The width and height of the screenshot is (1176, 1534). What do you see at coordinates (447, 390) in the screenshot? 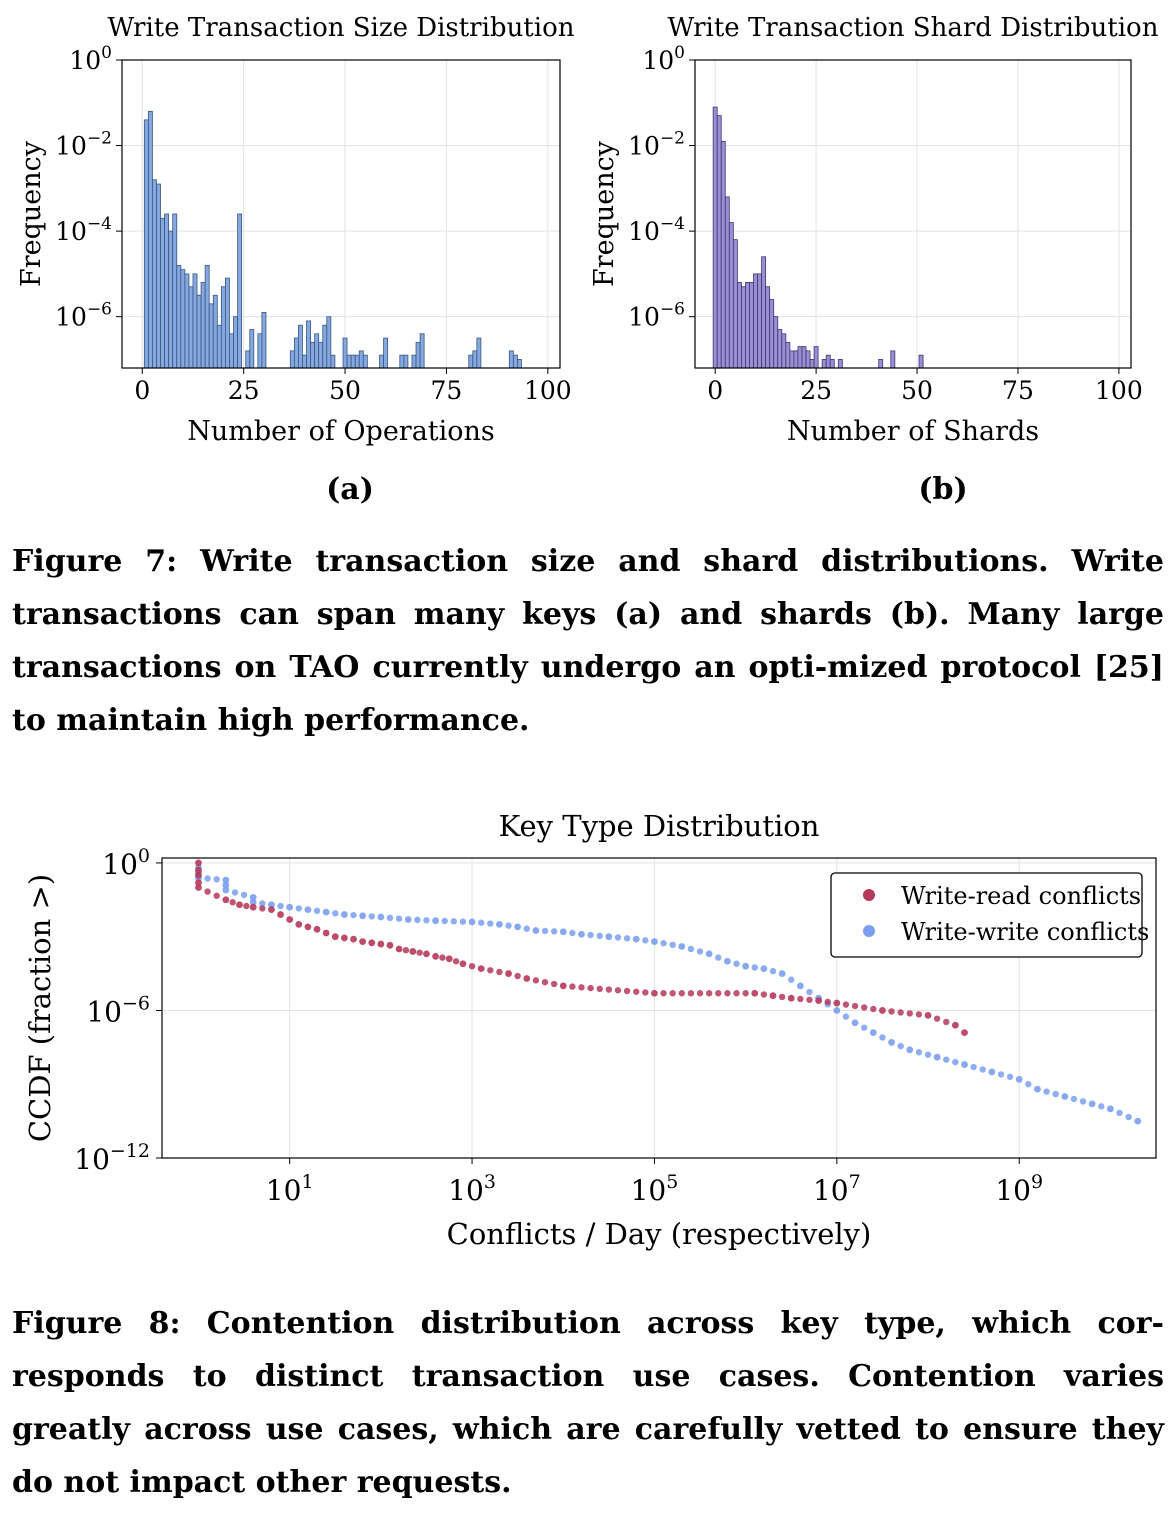
I see `x-tick-label: 75` at bounding box center [447, 390].